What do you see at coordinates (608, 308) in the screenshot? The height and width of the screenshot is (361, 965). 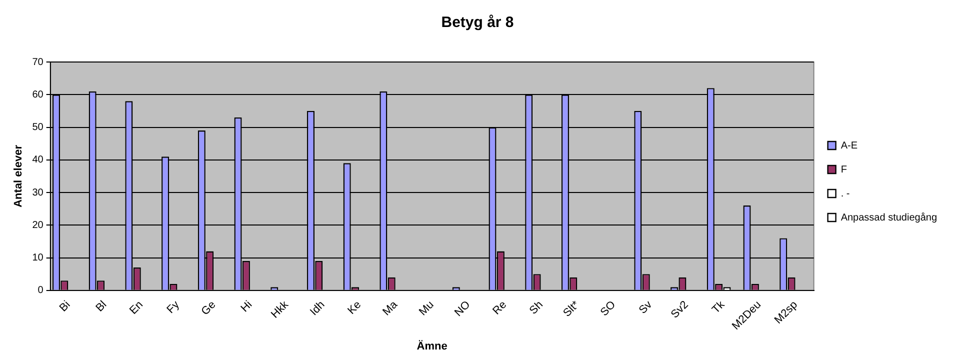 I see `x-tick-label: SO` at bounding box center [608, 308].